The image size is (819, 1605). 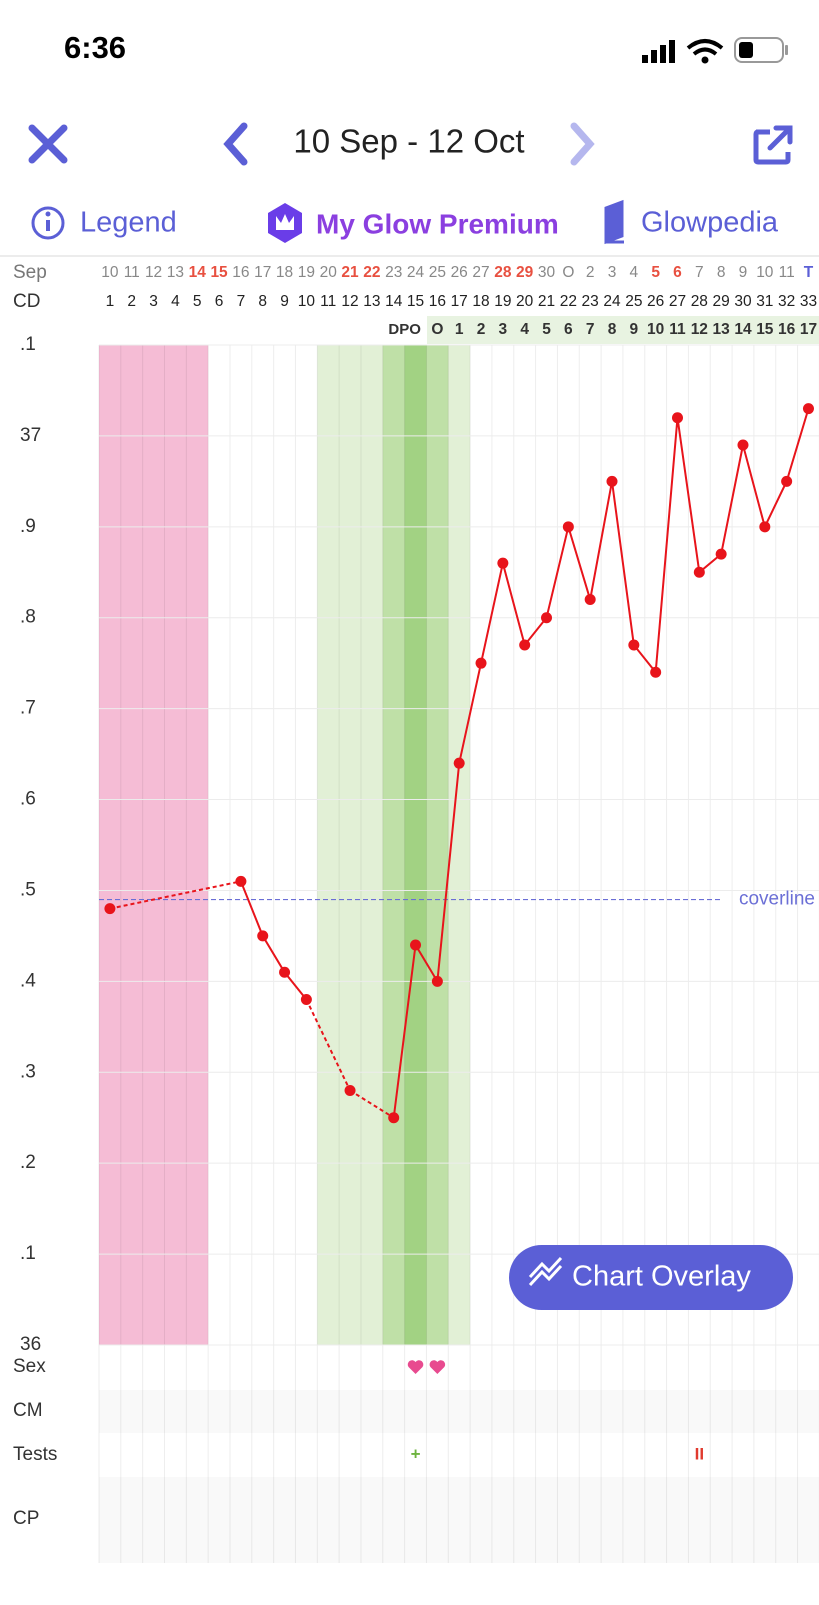 I want to click on gap-bridge, so click(x=328, y=1045).